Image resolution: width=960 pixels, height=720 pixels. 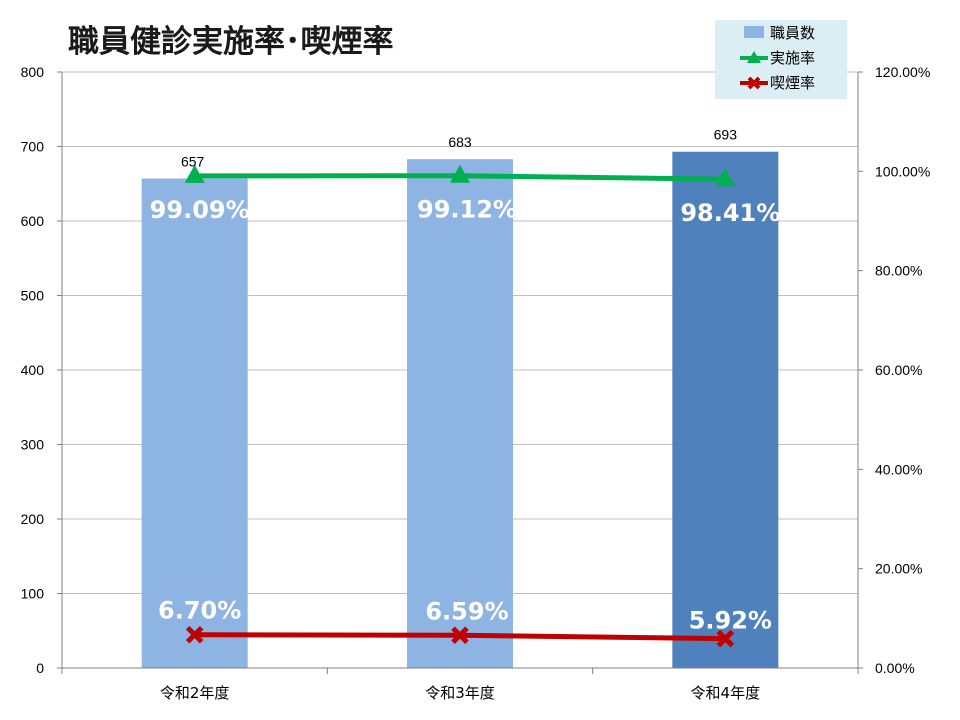 What do you see at coordinates (754, 83) in the screenshot?
I see `legend-marker-x` at bounding box center [754, 83].